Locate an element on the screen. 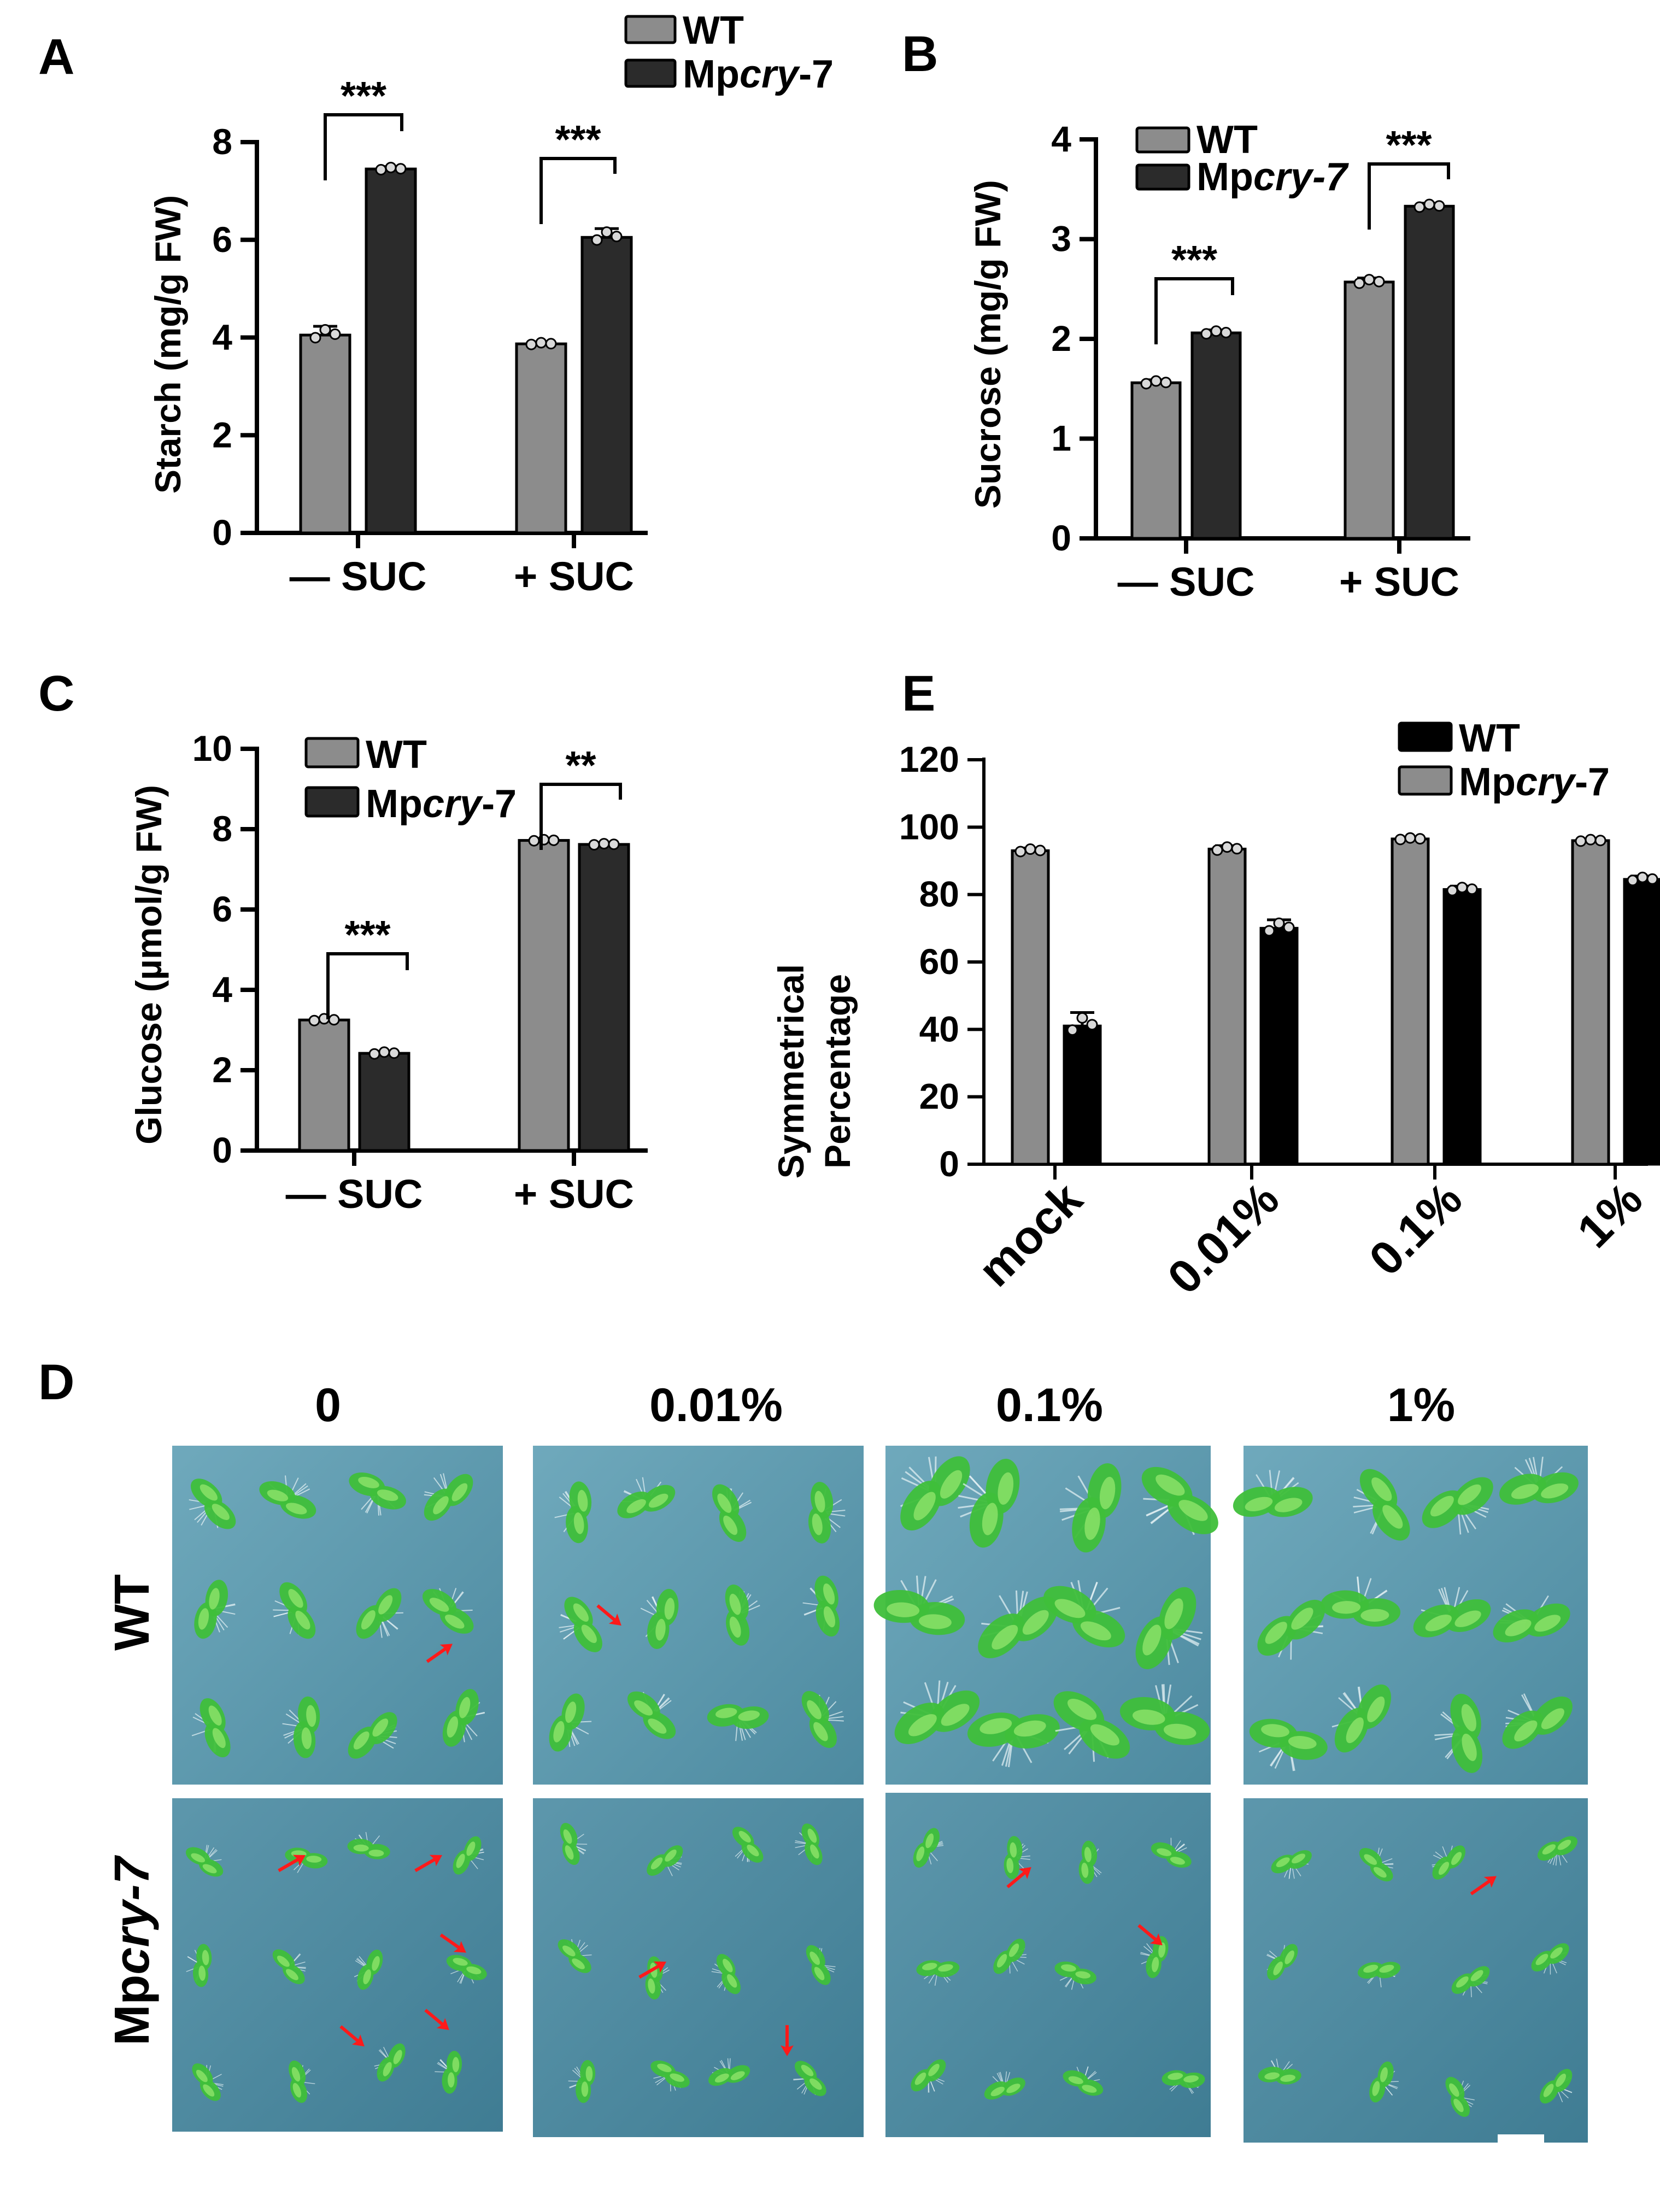 The image size is (1660, 2212). y-tick-label: 10 is located at coordinates (212, 748).